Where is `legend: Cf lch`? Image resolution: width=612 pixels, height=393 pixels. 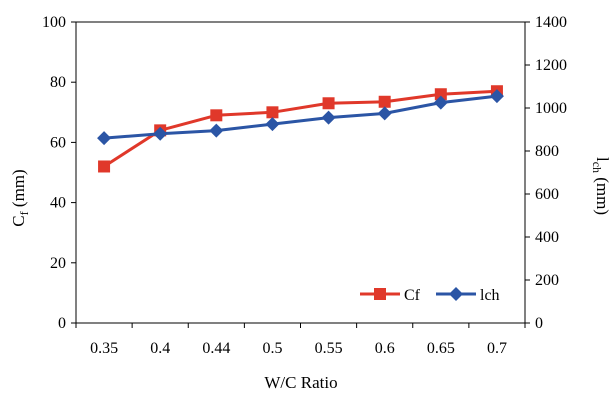
legend: Cf lch is located at coordinates (430, 295).